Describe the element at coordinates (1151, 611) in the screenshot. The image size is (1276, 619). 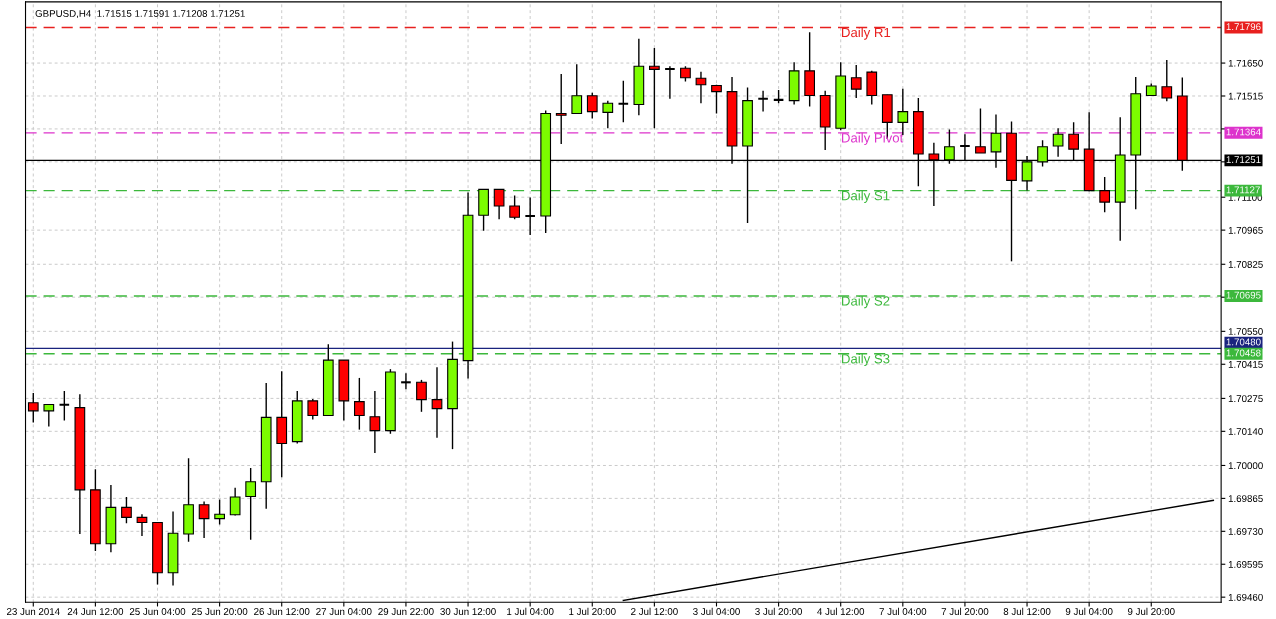
I see `x-tick-label: 9 Jul 20:00` at that location.